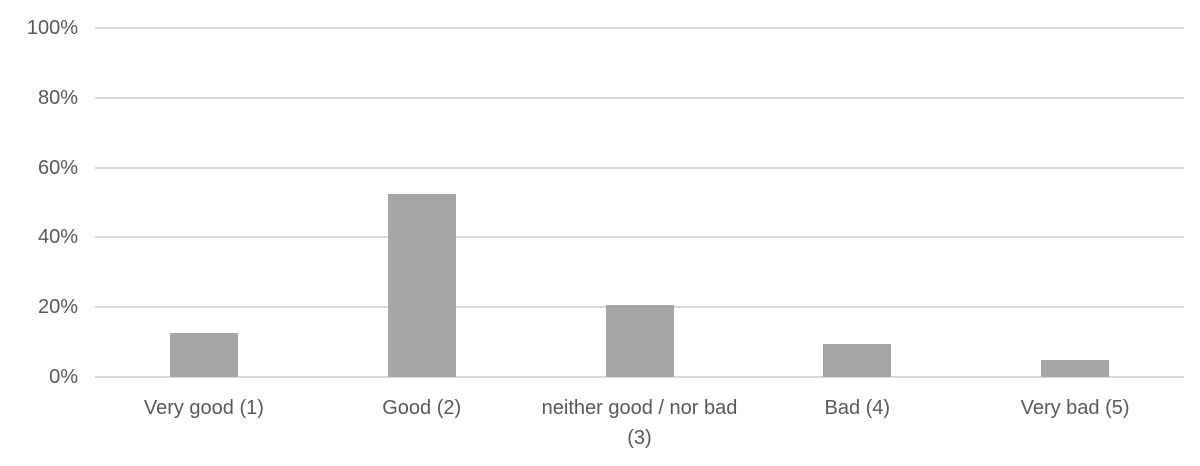 Image resolution: width=1200 pixels, height=466 pixels. Describe the element at coordinates (422, 408) in the screenshot. I see `x-tick-label: Good (2)` at that location.